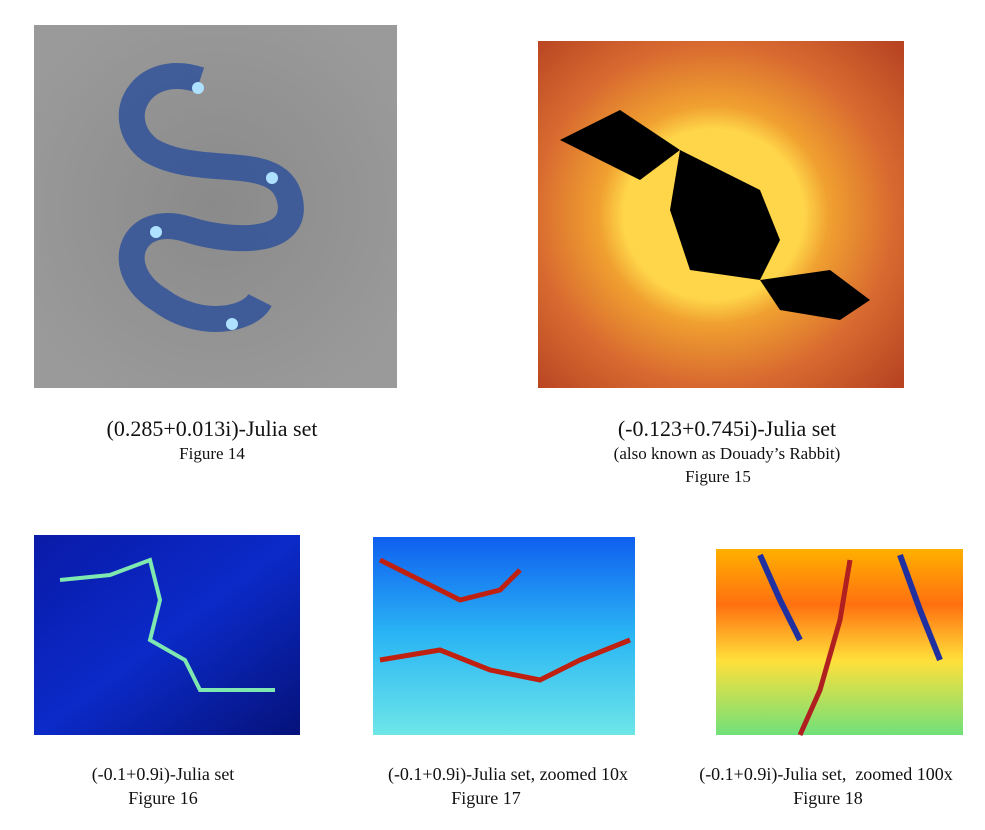 The image size is (985, 830). I want to click on figure-label: Figure 14, so click(212, 453).